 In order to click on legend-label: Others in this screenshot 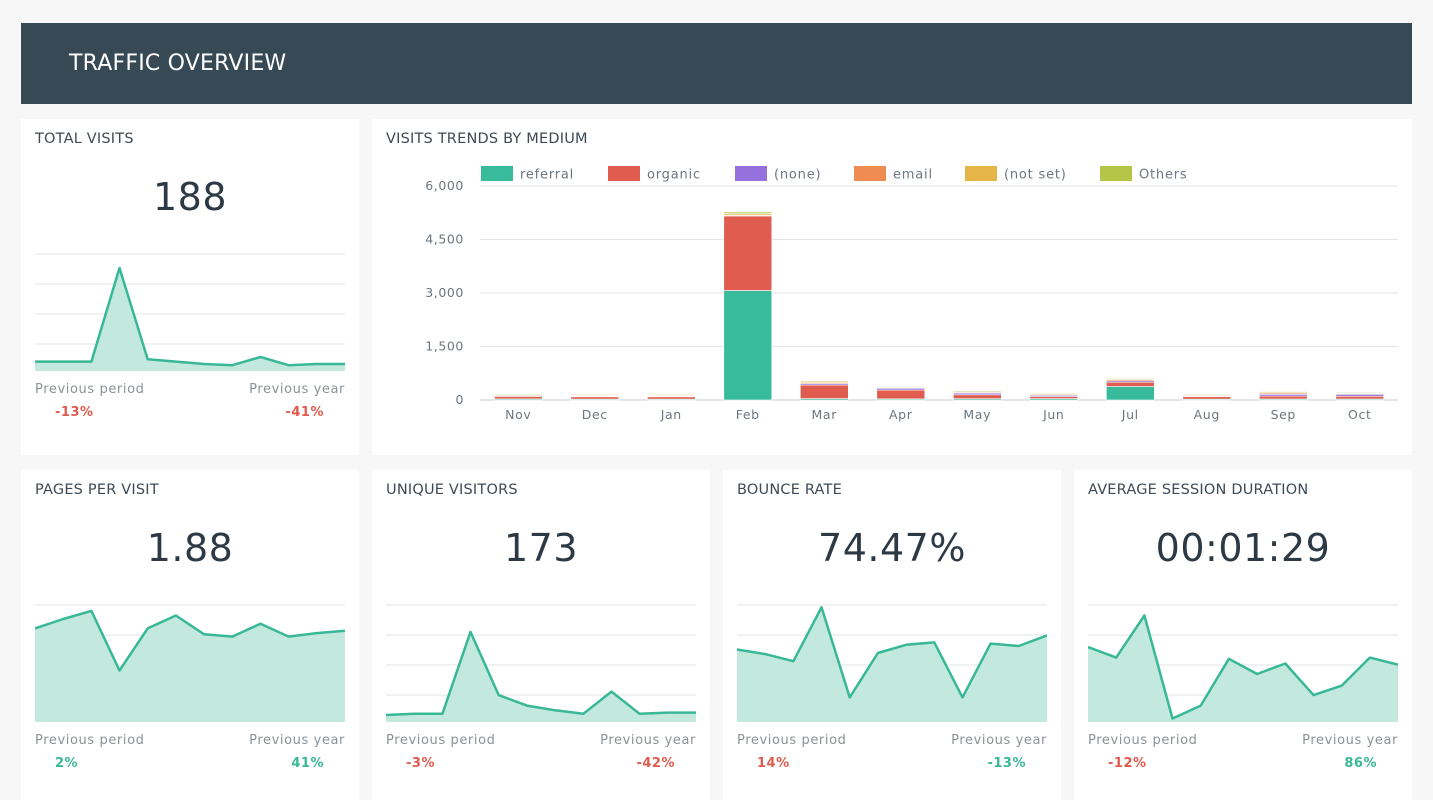, I will do `click(1163, 175)`.